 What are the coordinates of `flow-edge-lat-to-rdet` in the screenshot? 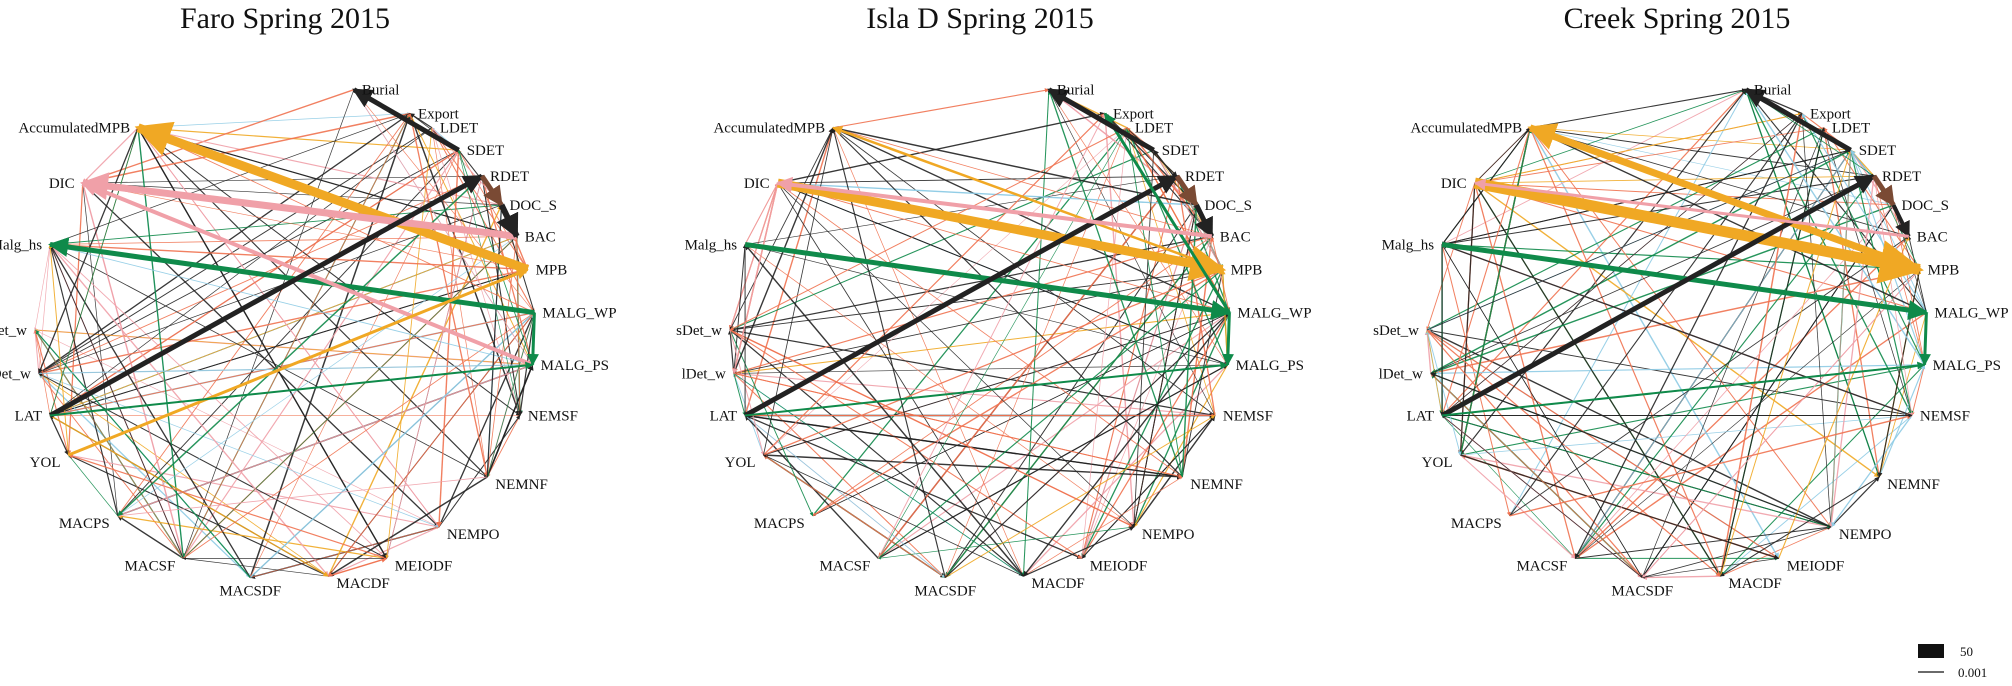 It's located at (1658, 295).